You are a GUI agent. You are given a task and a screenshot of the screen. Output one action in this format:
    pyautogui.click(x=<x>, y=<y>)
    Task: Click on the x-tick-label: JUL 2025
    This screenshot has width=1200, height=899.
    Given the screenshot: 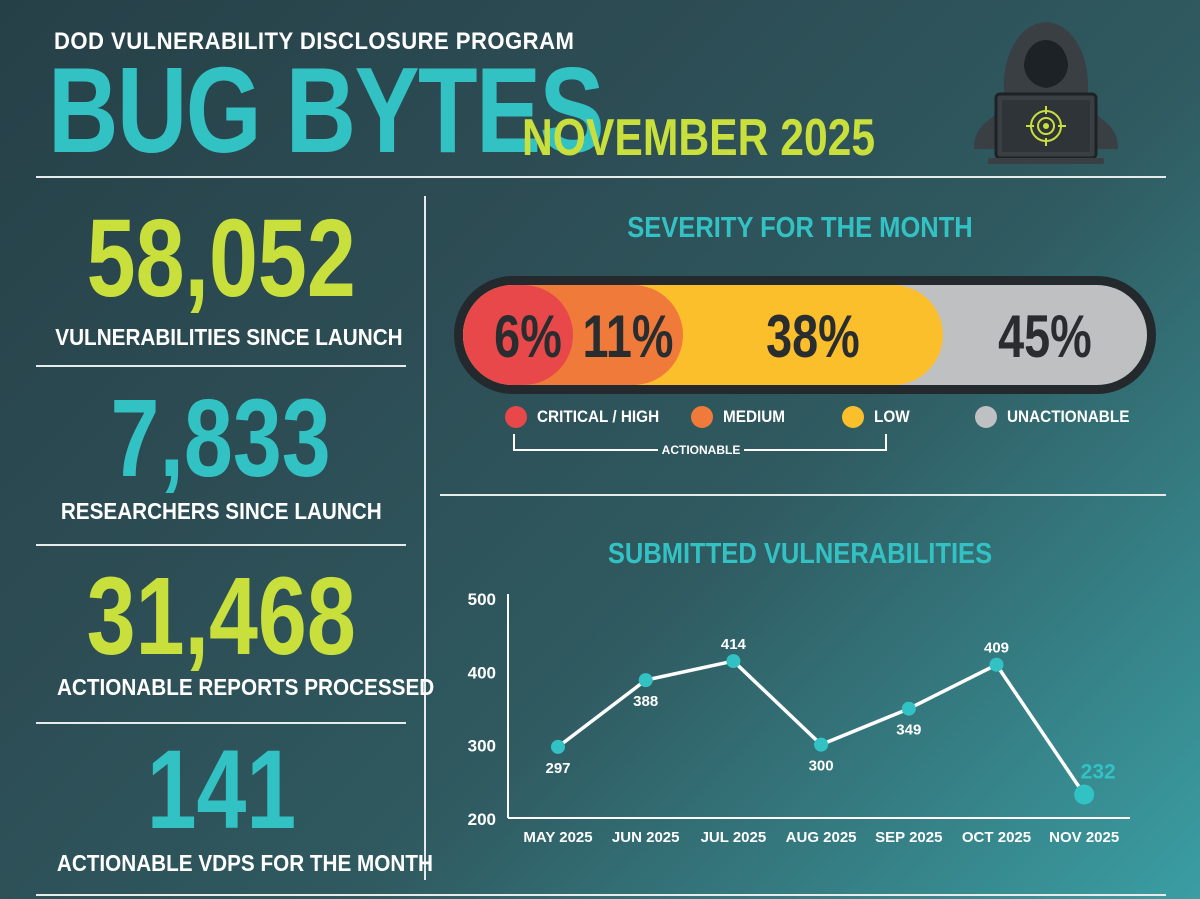 What is the action you would take?
    pyautogui.click(x=734, y=837)
    